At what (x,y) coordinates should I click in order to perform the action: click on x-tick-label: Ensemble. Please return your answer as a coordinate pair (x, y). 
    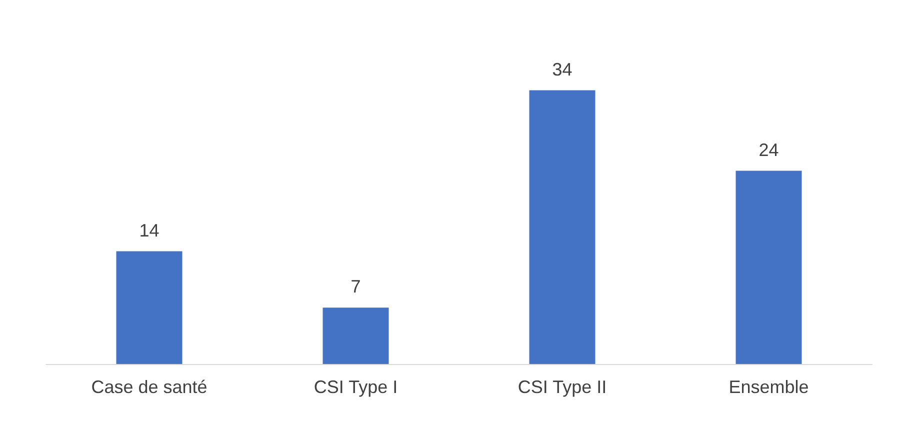
    Looking at the image, I should click on (768, 387).